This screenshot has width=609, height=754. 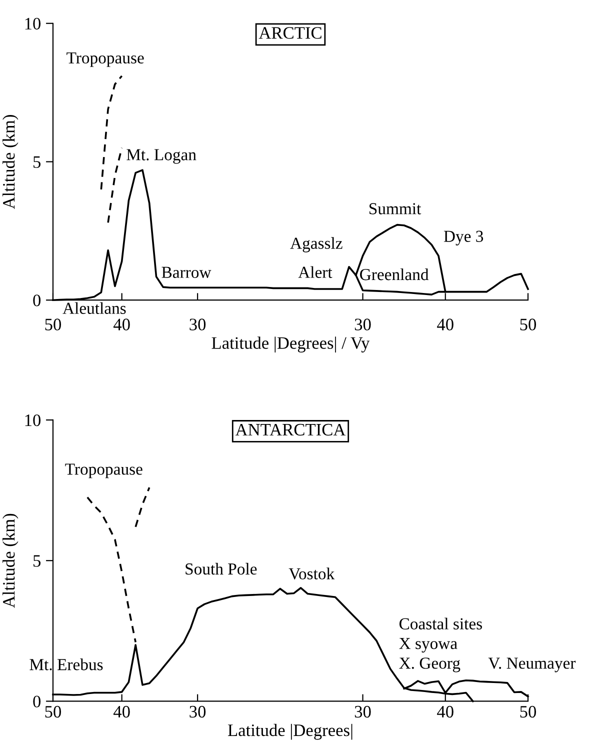 I want to click on annotation: Vostok, so click(x=311, y=574).